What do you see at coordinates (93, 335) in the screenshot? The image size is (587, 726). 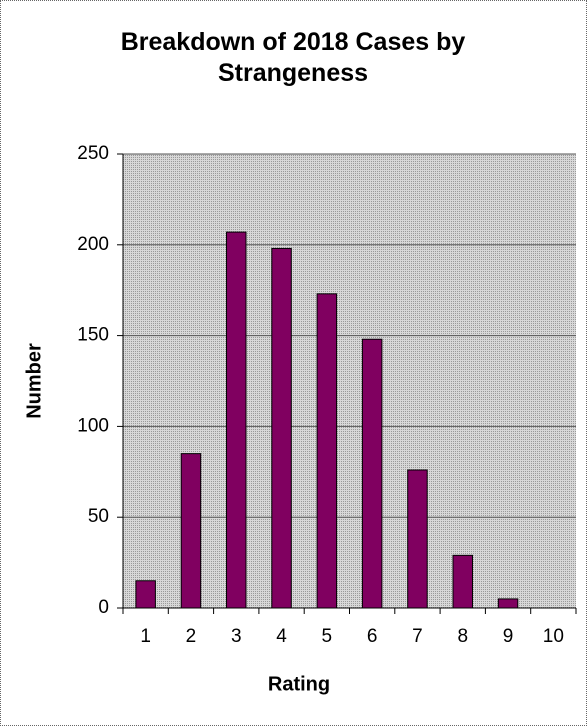 I see `y-tick-label: 150` at bounding box center [93, 335].